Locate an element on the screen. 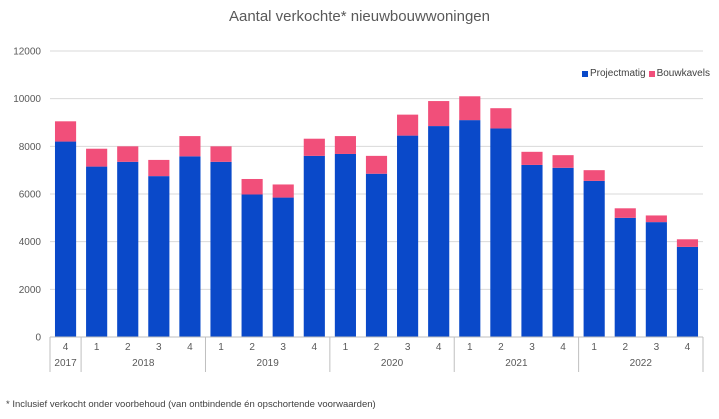 The height and width of the screenshot is (419, 719). y-tick-label: 6000 is located at coordinates (30, 195).